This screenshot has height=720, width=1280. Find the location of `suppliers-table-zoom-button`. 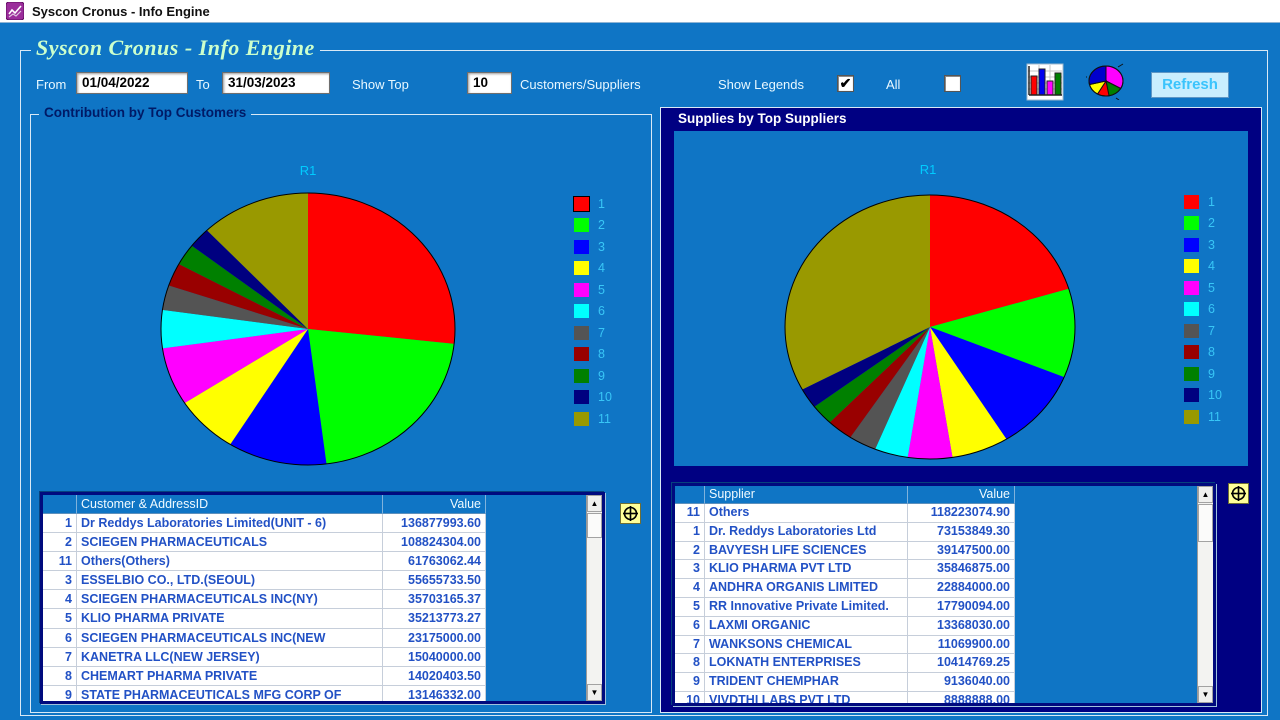

suppliers-table-zoom-button is located at coordinates (1238, 493).